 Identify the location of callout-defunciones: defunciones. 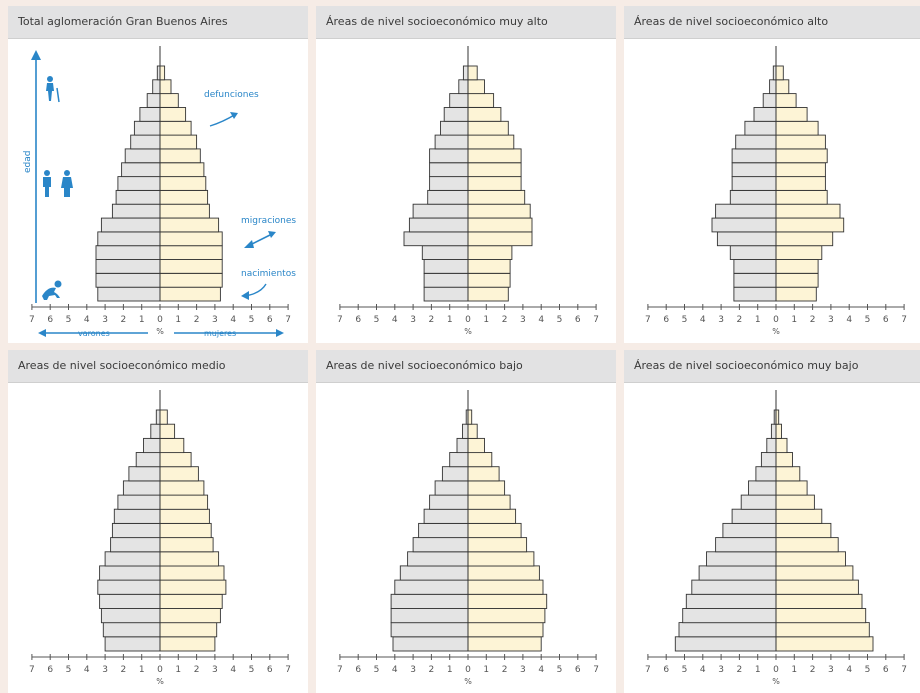
(231, 95).